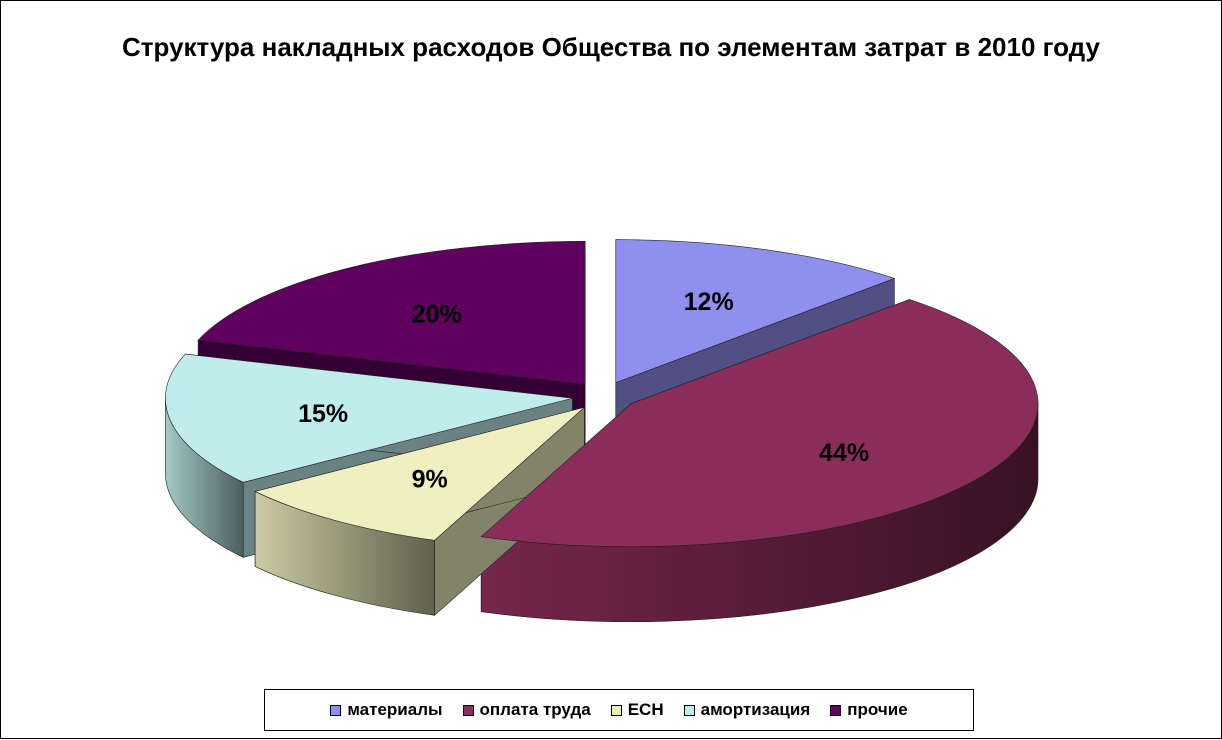 The height and width of the screenshot is (740, 1222). I want to click on data-label: 12%, so click(709, 302).